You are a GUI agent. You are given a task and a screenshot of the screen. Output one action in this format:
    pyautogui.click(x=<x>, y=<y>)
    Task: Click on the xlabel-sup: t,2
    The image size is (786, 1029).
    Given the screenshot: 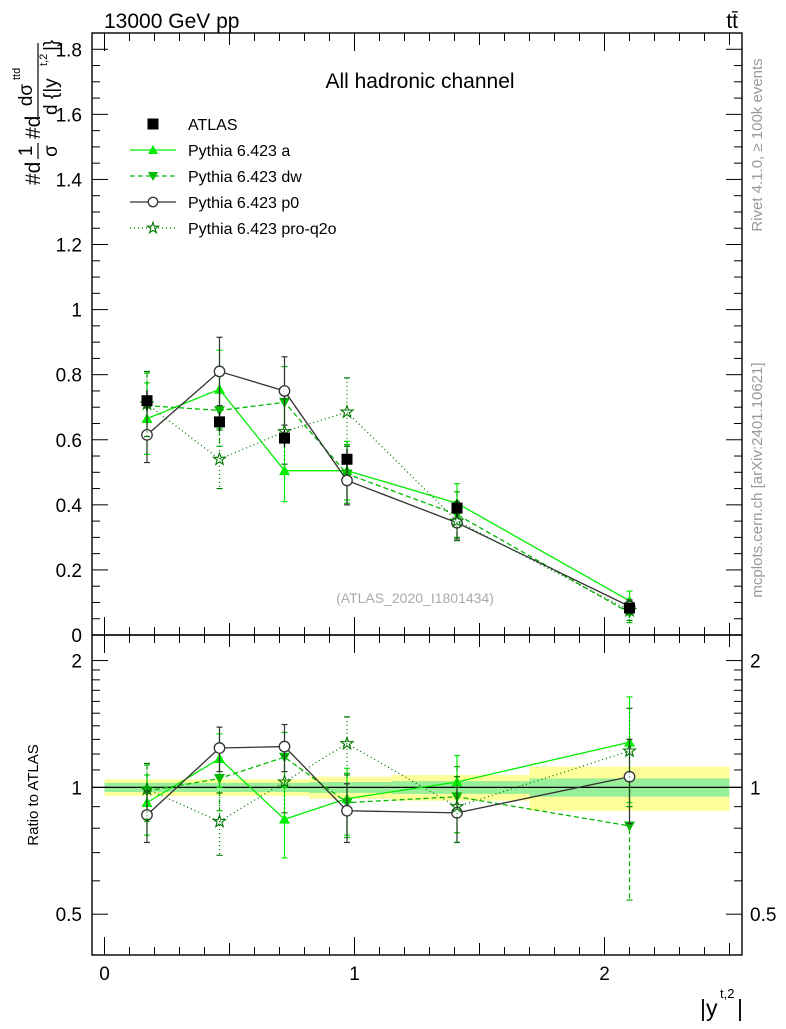 What is the action you would take?
    pyautogui.click(x=727, y=993)
    